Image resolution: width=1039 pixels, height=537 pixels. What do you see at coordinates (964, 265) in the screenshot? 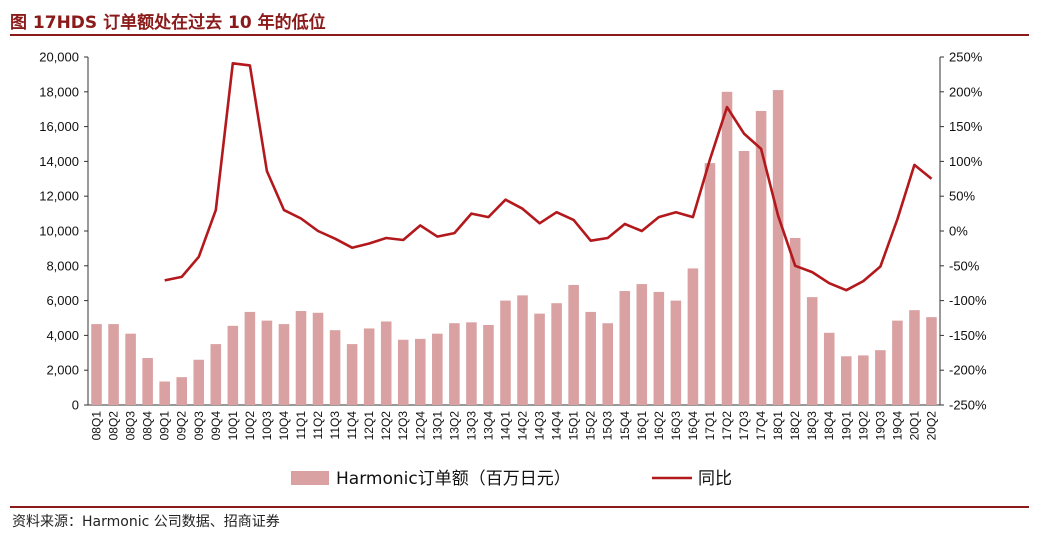
I see `y-right-tick-label: -50%` at bounding box center [964, 265].